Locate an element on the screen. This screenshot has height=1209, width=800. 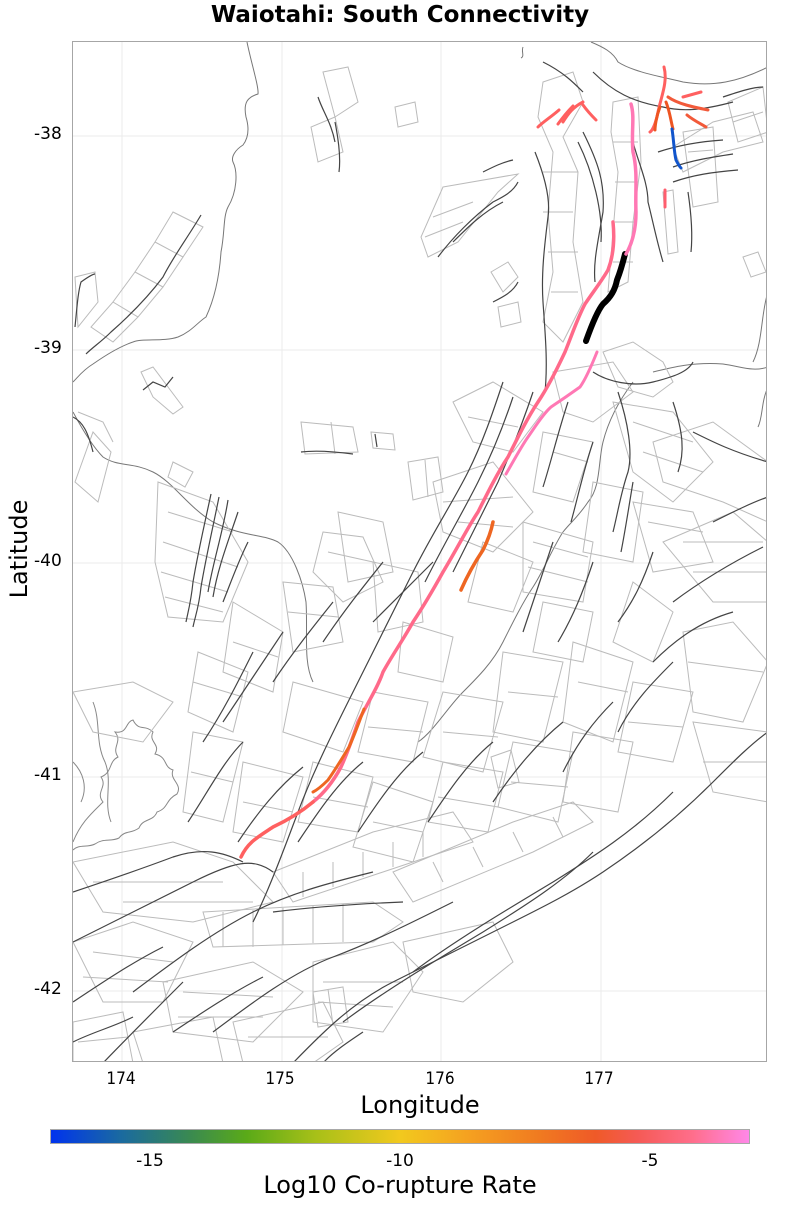
x-tick-label: 175 is located at coordinates (280, 1079).